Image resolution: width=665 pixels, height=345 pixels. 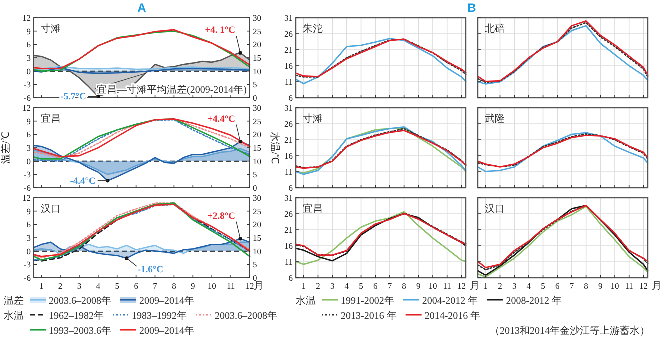 I want to click on legend-label: 2013-2016 年, so click(x=369, y=316).